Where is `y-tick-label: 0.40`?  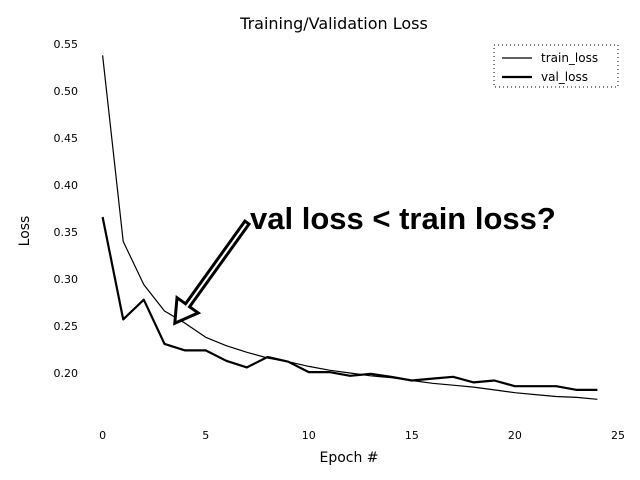
y-tick-label: 0.40 is located at coordinates (66, 185).